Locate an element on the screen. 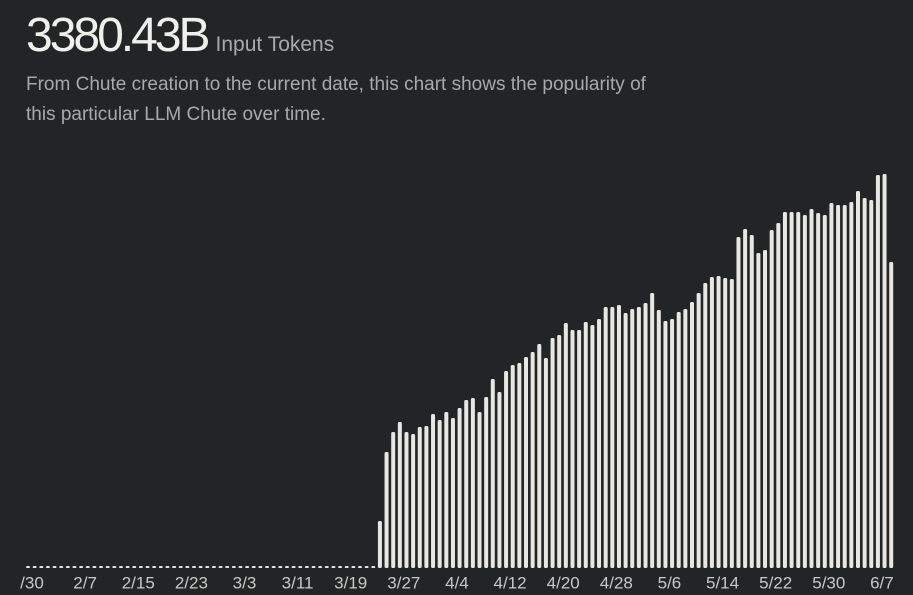 This screenshot has height=595, width=913. x-tick-label: 5/14 is located at coordinates (722, 582).